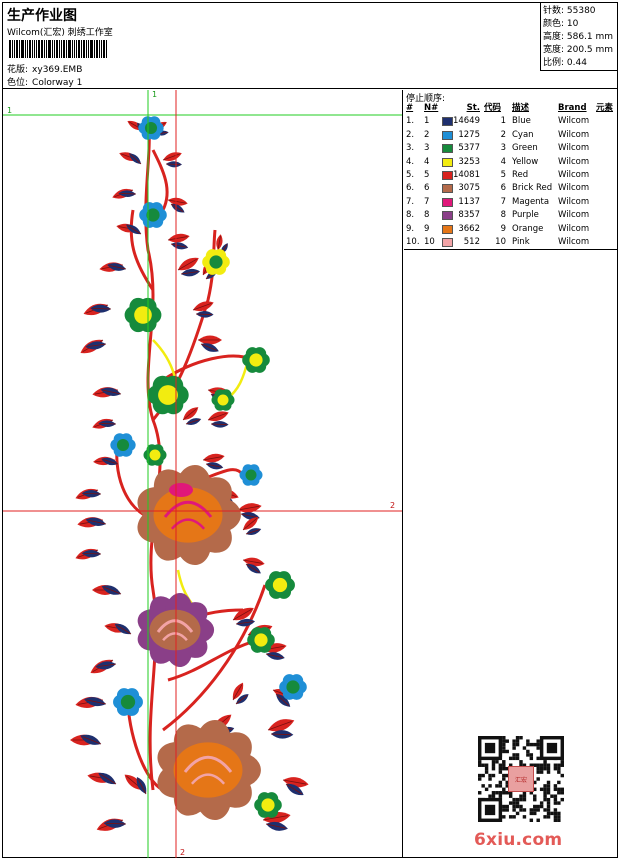  Describe the element at coordinates (469, 228) in the screenshot. I see `stitch-count-cell: 3662` at that location.